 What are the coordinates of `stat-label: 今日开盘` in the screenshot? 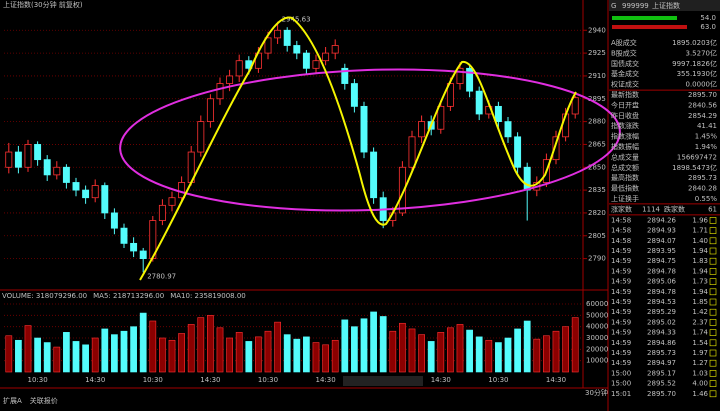 It's located at (625, 104).